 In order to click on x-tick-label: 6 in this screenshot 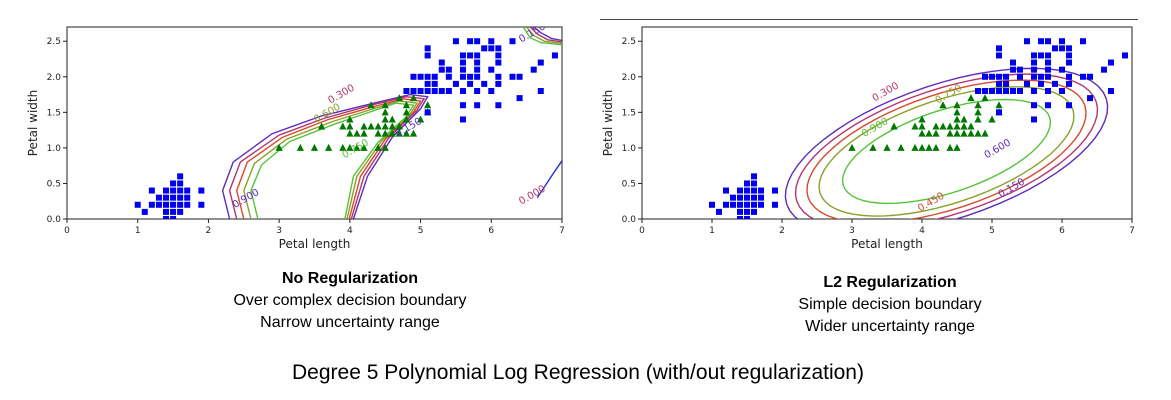, I will do `click(1062, 231)`.